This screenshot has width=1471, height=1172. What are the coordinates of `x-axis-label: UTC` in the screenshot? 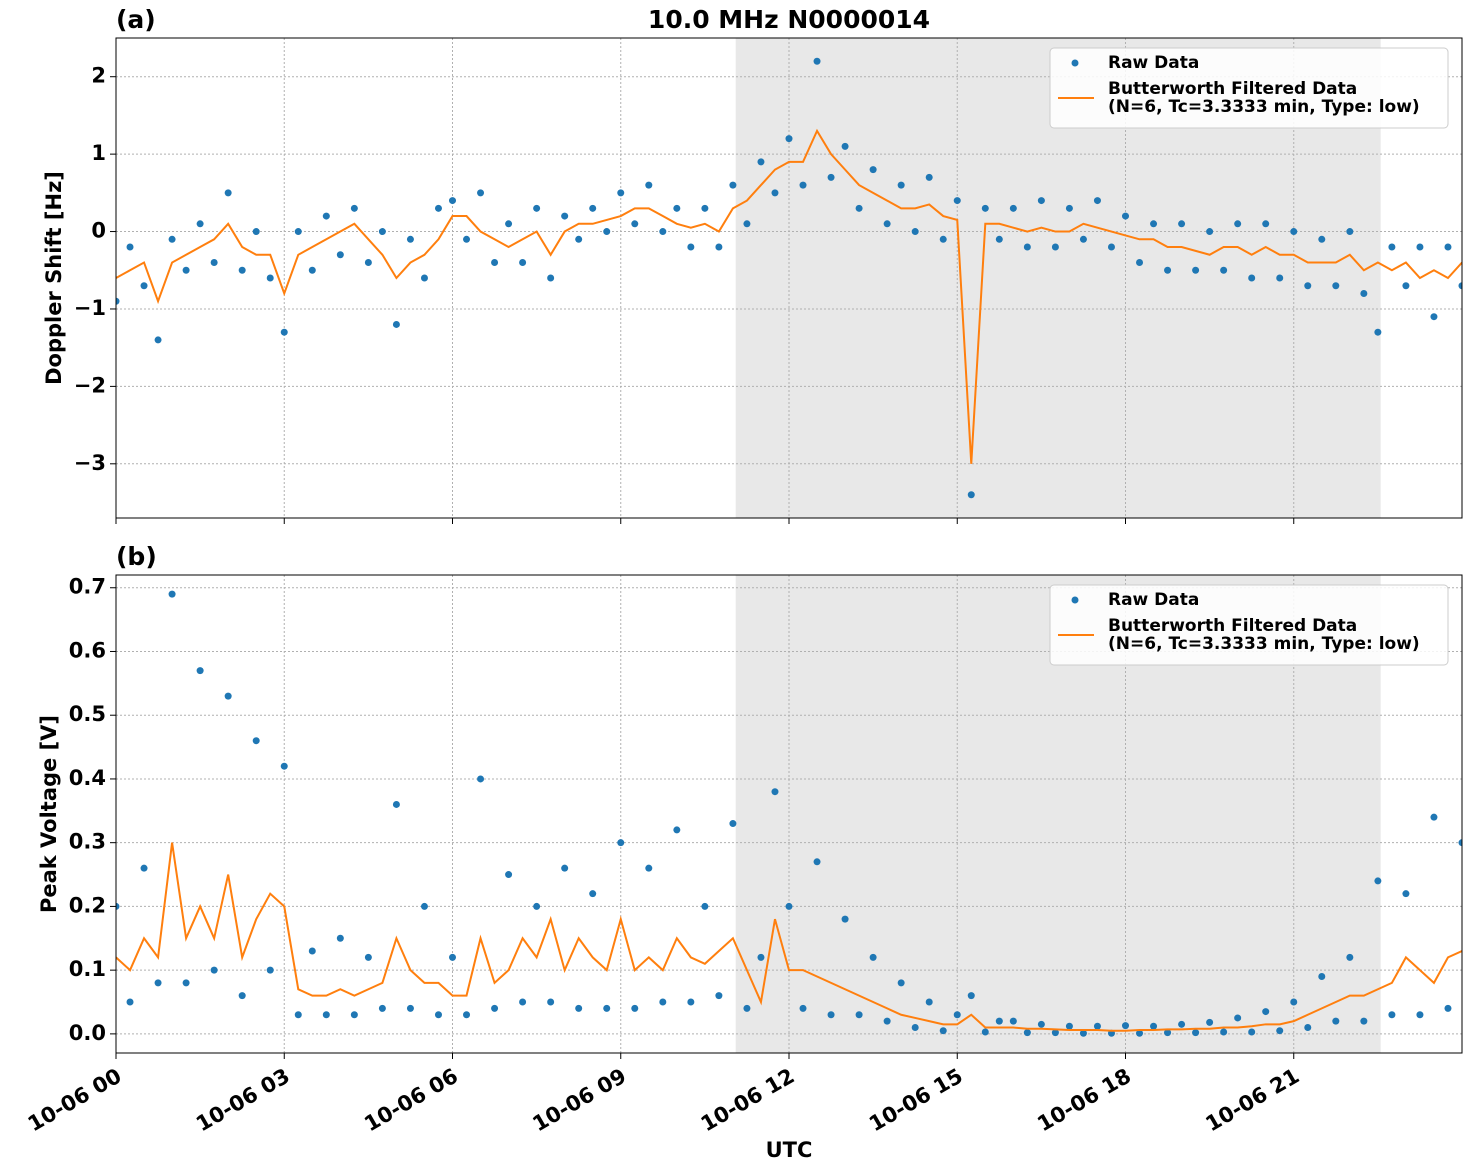 It's located at (789, 1150).